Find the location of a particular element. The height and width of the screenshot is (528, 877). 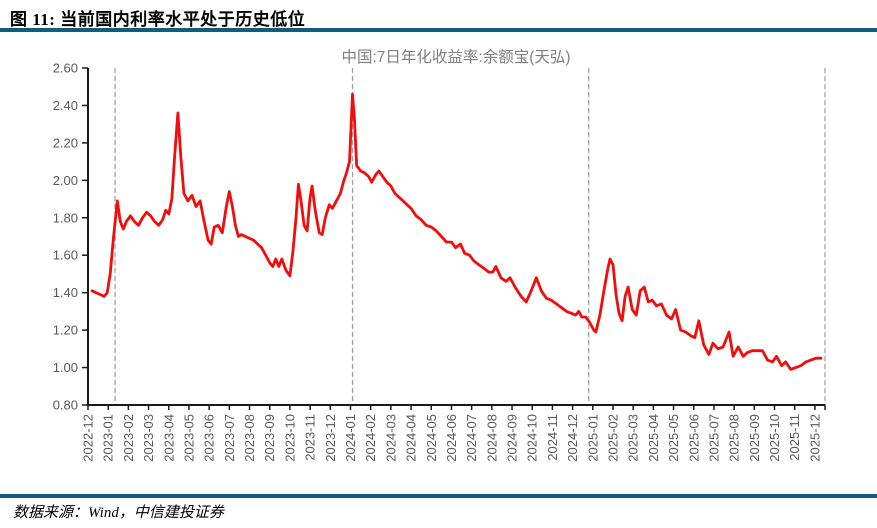

y-tick-label: 0.80 is located at coordinates (65, 405).